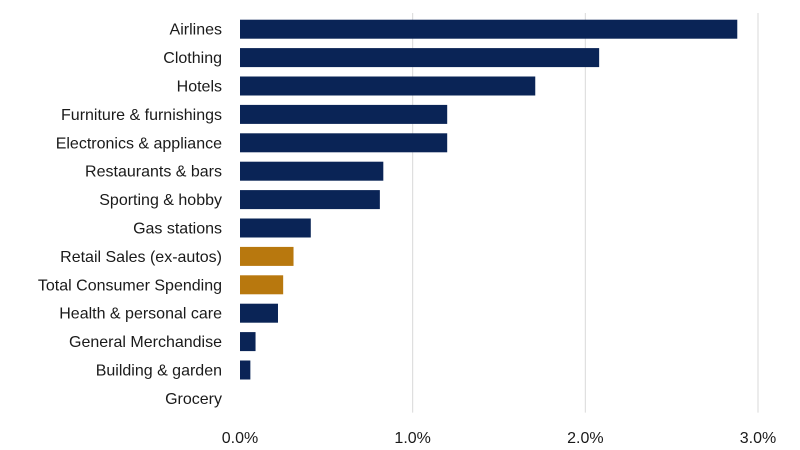  Describe the element at coordinates (145, 342) in the screenshot. I see `category-label: General Merchandise` at that location.